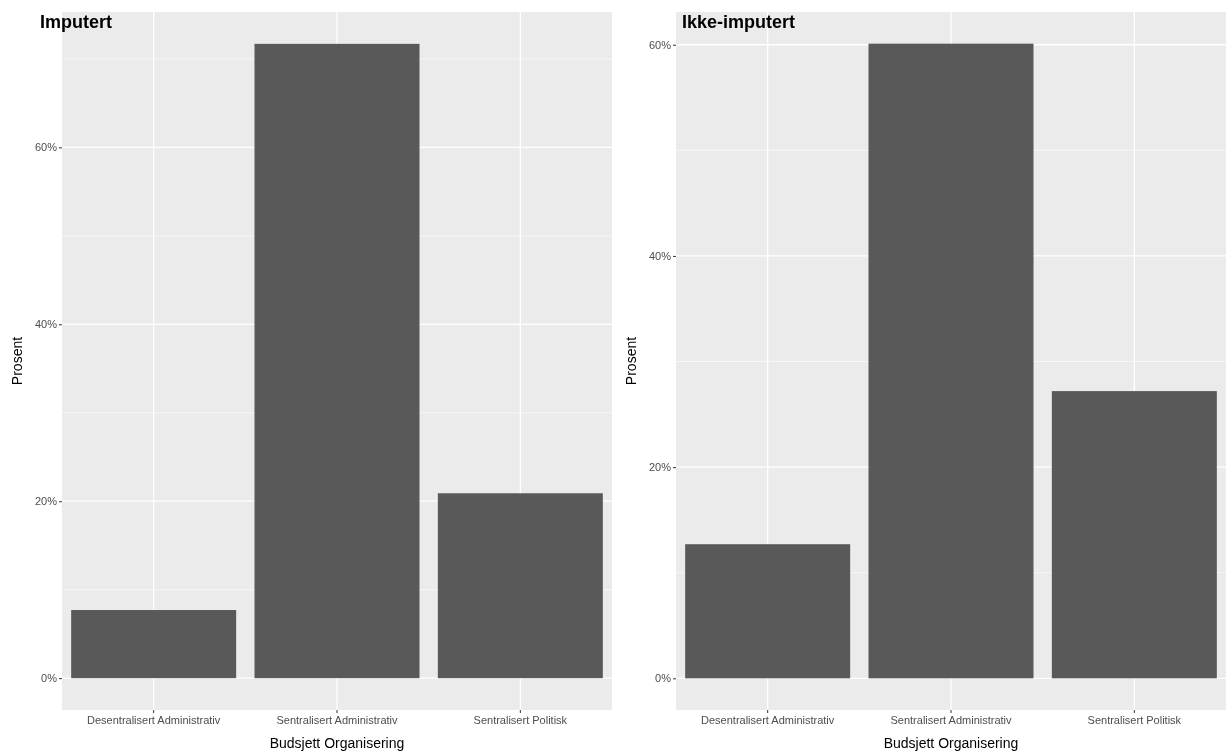 The height and width of the screenshot is (753, 1228). What do you see at coordinates (76, 22) in the screenshot?
I see `chart-title: Imputert` at bounding box center [76, 22].